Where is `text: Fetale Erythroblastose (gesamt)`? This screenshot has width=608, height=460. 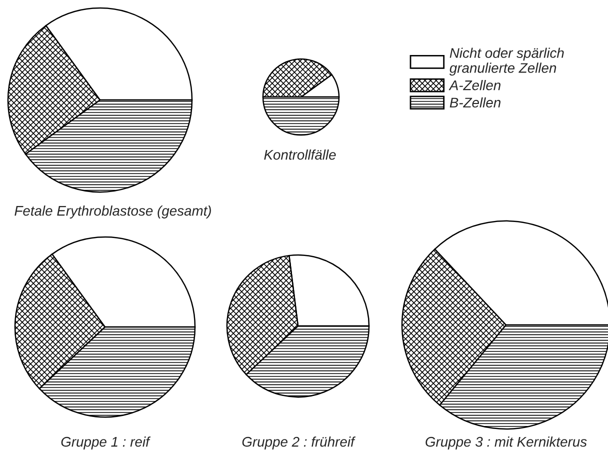
text: Fetale Erythroblastose (gesamt) is located at coordinates (112, 212).